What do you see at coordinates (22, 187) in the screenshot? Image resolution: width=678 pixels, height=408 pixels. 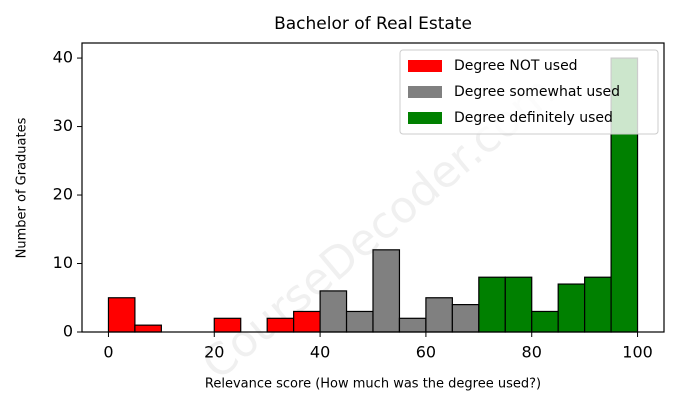 I see `y-axis-label: Number of Graduates` at bounding box center [22, 187].